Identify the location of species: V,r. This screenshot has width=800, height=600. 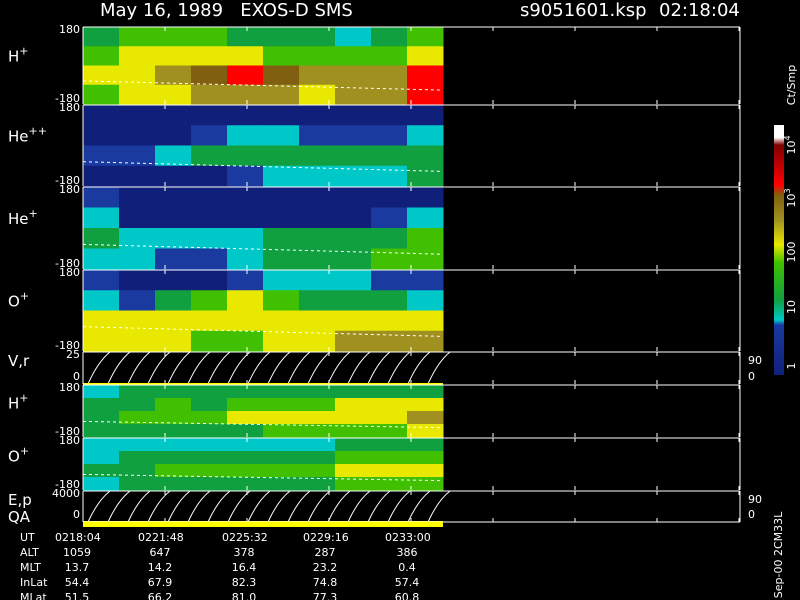
(19, 361).